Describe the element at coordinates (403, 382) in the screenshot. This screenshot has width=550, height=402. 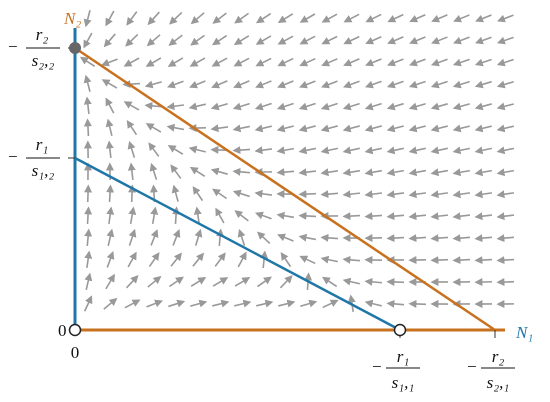
I see `tick-denominator: s₁,₁` at that location.